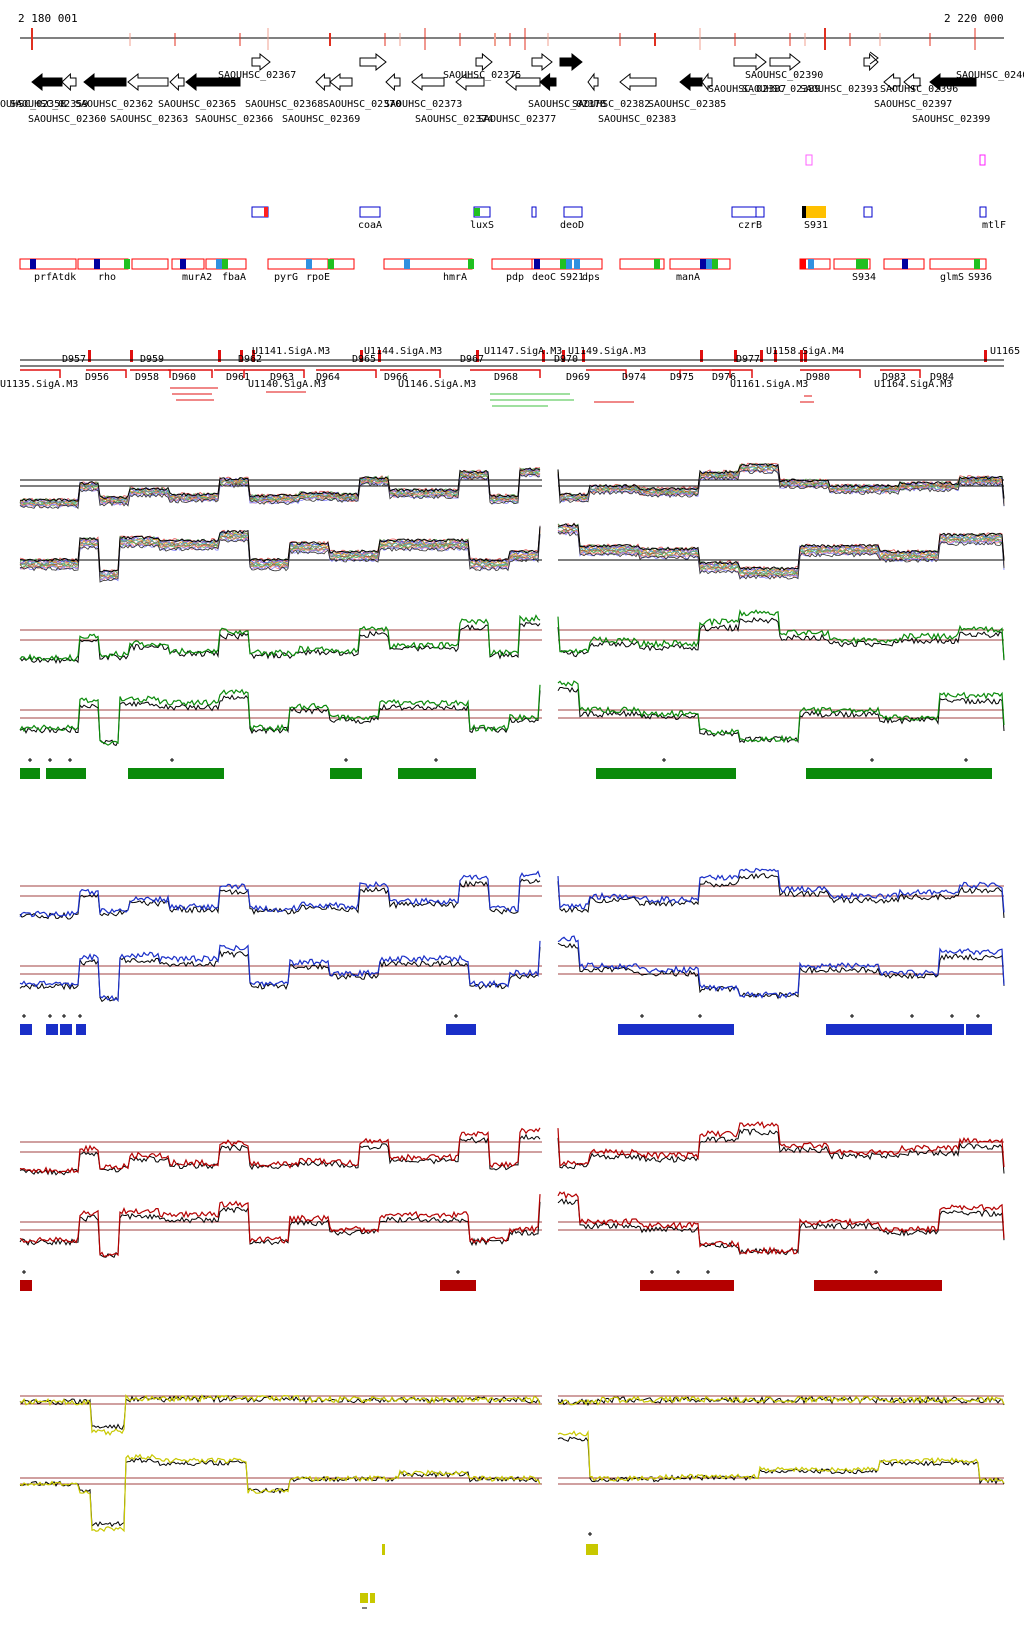 This screenshot has height=1640, width=1024. Describe the element at coordinates (184, 377) in the screenshot. I see `tu-label: D960` at that location.